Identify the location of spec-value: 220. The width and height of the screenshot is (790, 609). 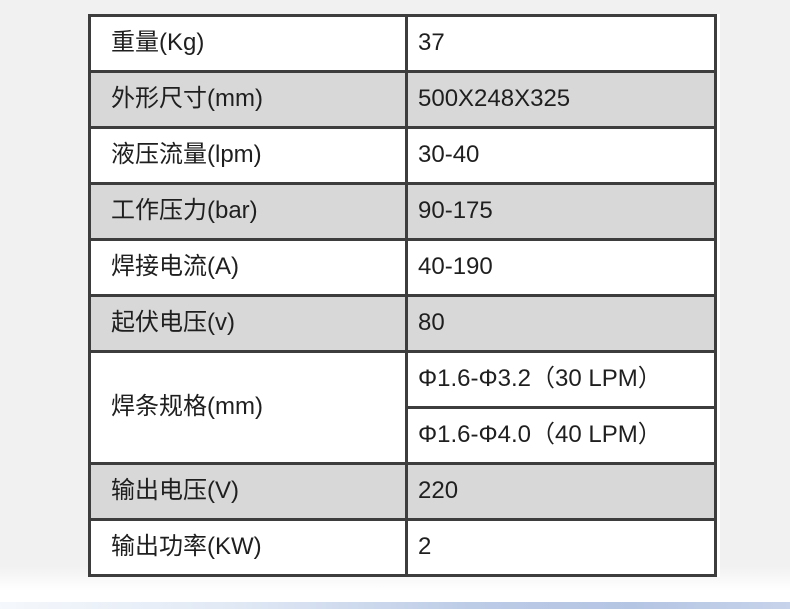
(561, 491).